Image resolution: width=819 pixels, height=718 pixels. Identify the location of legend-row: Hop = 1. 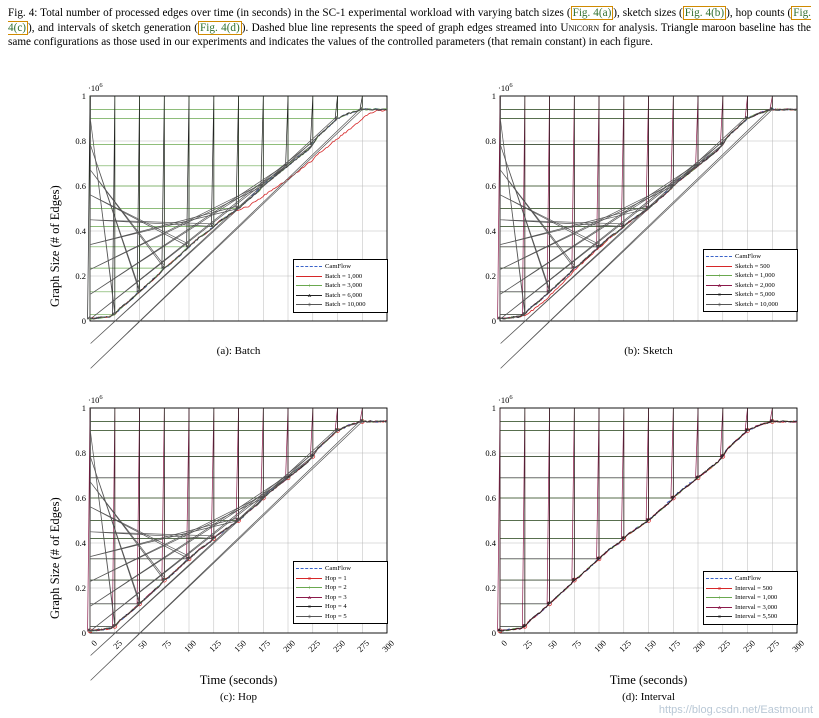
(340, 579).